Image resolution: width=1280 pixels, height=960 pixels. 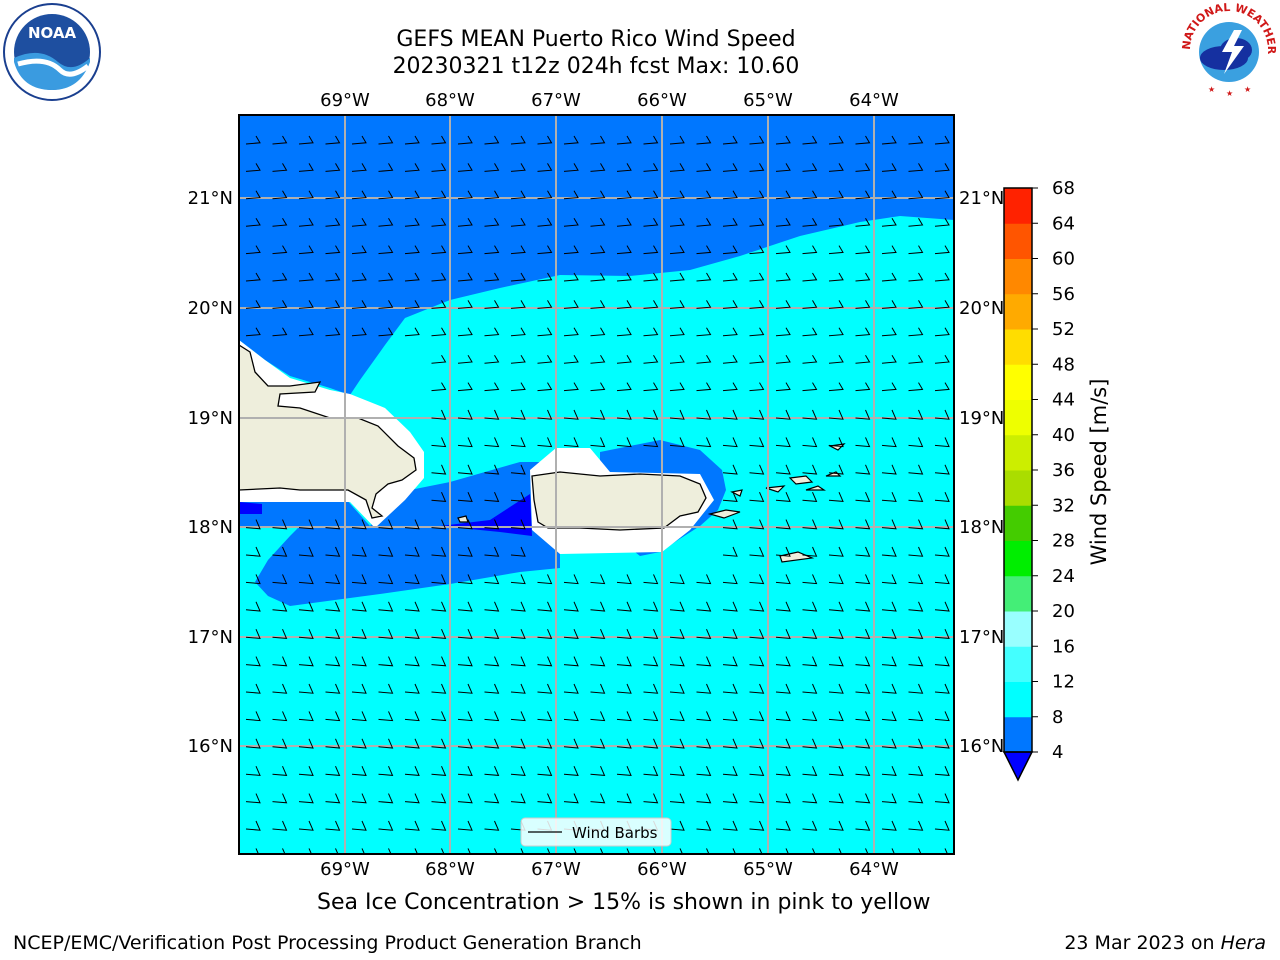 I want to click on colorbar-tick-label: 20, so click(x=1063, y=611).